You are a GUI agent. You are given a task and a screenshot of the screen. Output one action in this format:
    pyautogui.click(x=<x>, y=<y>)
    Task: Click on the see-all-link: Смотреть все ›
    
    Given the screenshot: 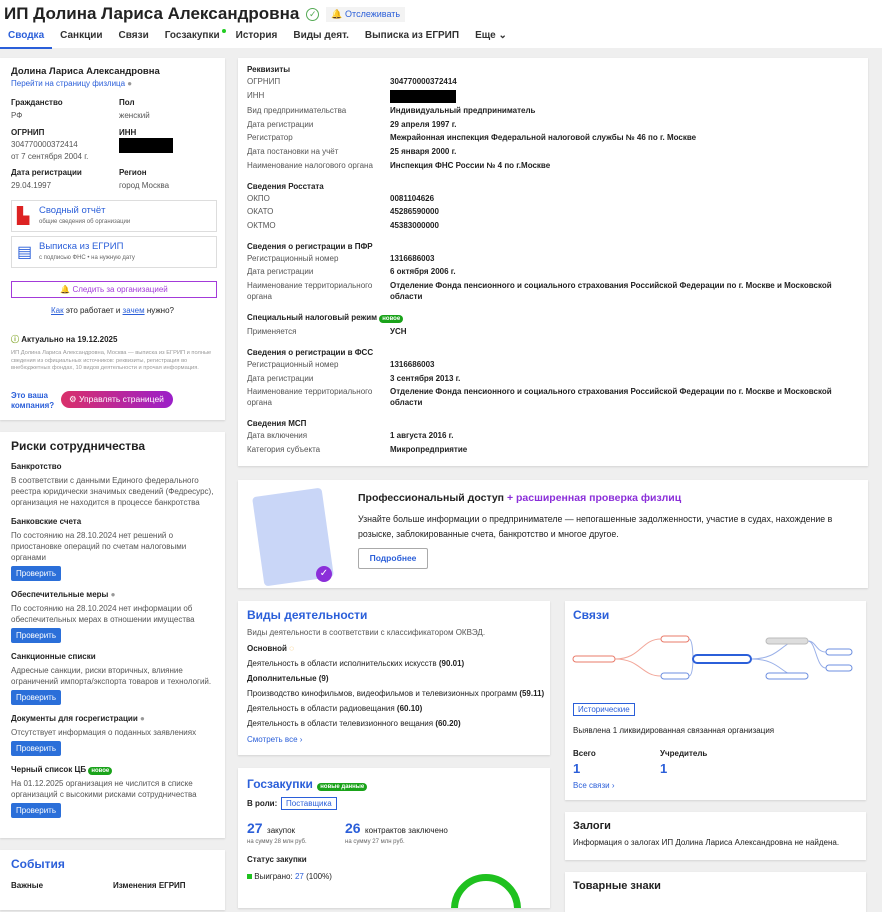 What is the action you would take?
    pyautogui.click(x=275, y=739)
    